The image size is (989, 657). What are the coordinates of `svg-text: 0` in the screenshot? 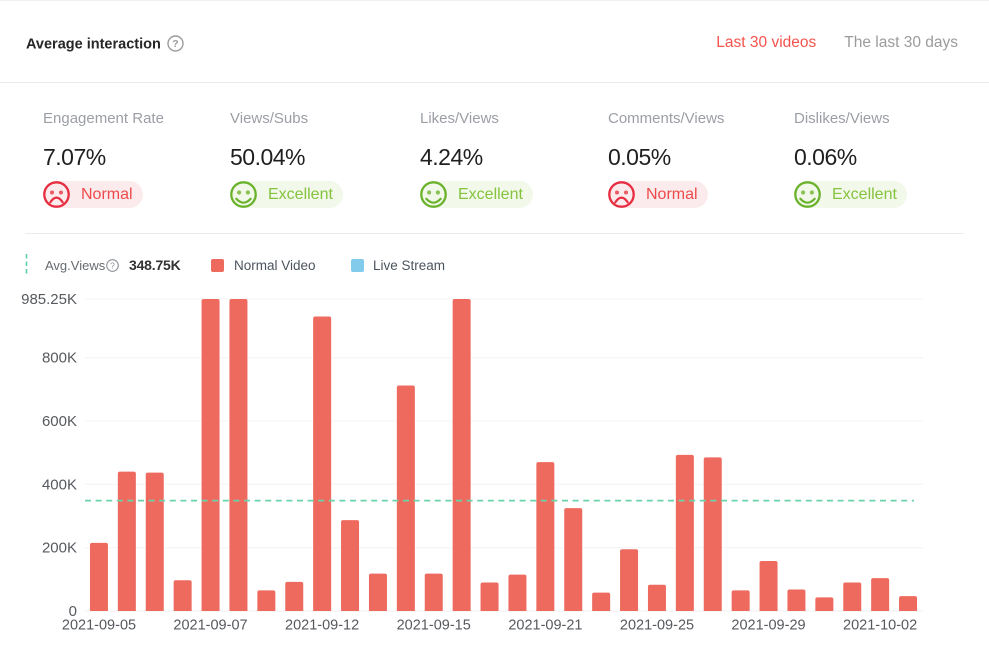 It's located at (73, 611).